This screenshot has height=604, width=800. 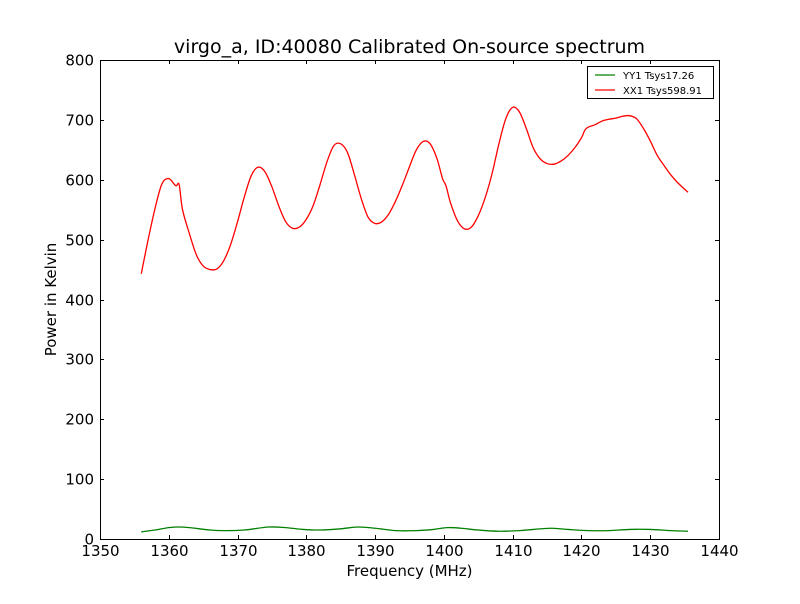 I want to click on y-tick-label: 600, so click(x=79, y=181).